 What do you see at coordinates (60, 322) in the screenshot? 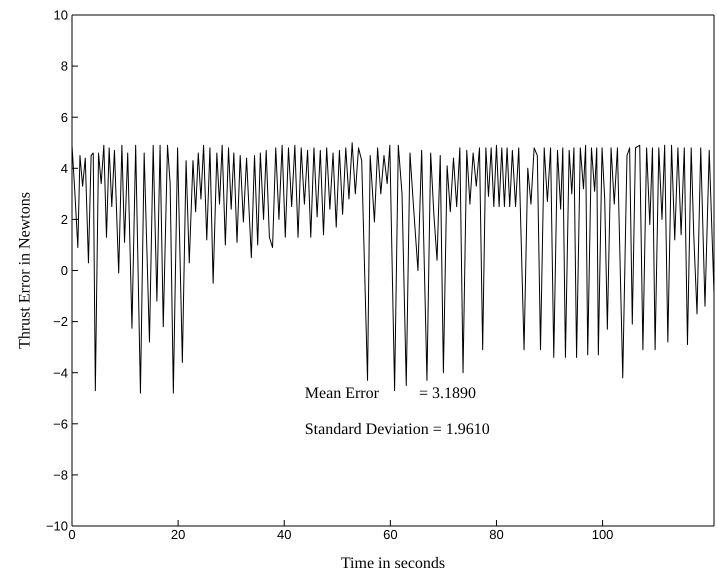
I see `y-tick-label: −2` at bounding box center [60, 322].